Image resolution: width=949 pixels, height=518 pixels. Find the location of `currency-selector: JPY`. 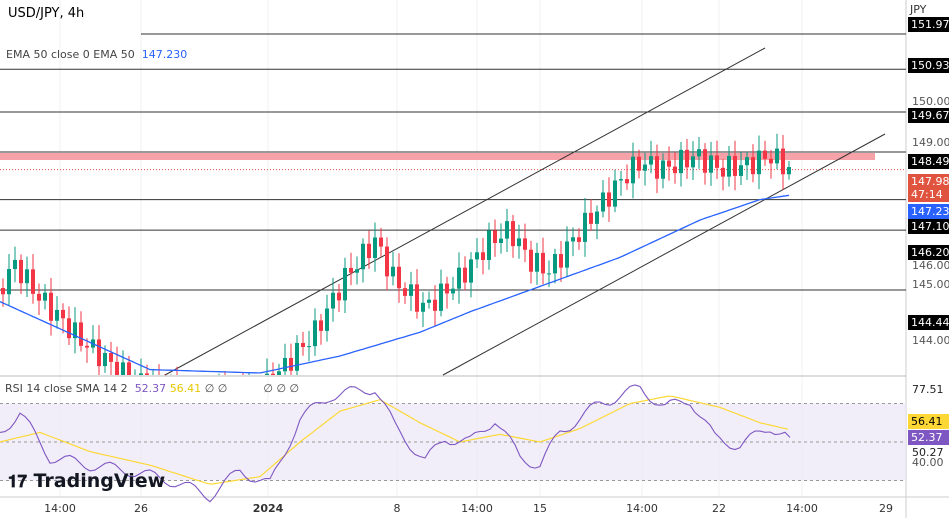

currency-selector: JPY is located at coordinates (918, 9).